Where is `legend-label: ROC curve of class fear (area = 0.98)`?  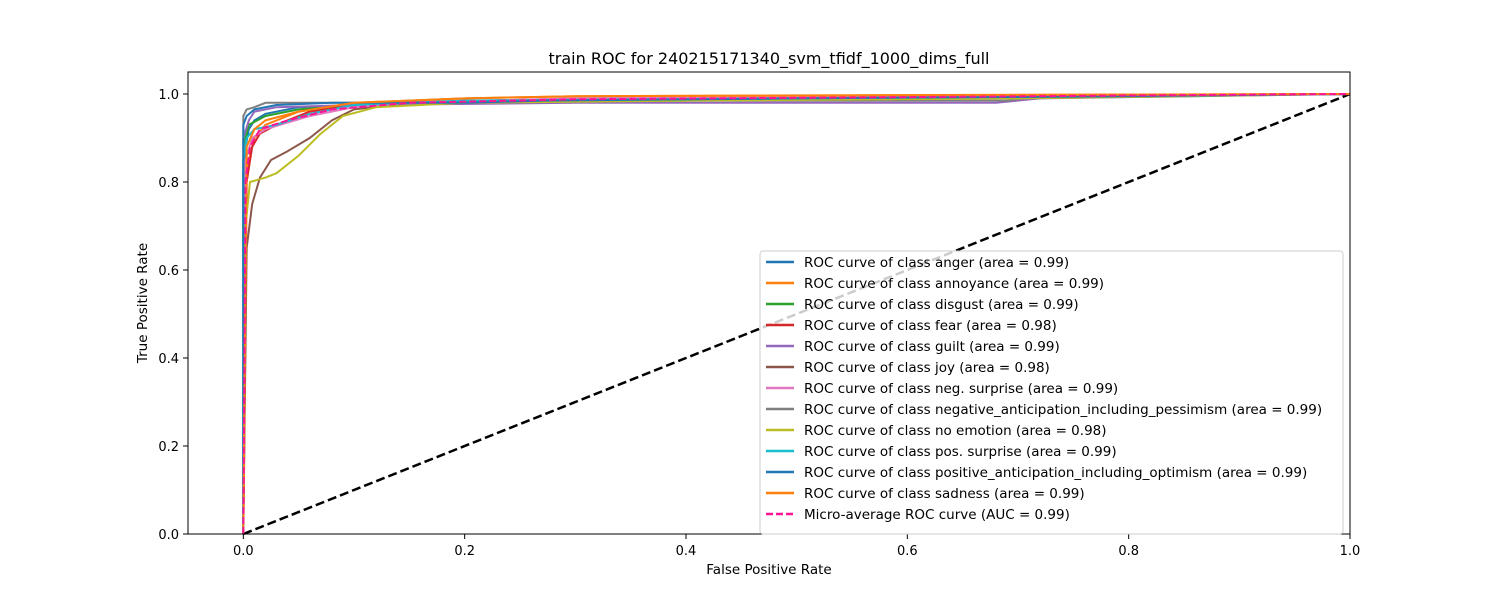 legend-label: ROC curve of class fear (area = 0.98) is located at coordinates (930, 326).